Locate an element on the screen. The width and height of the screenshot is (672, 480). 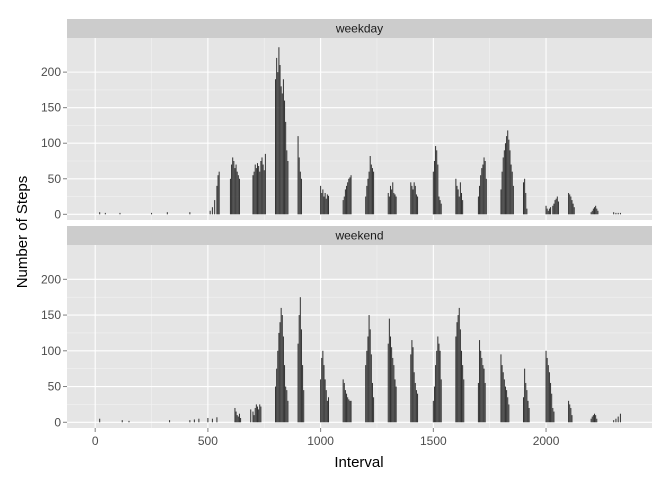
x-tick-label: 2000 is located at coordinates (546, 441).